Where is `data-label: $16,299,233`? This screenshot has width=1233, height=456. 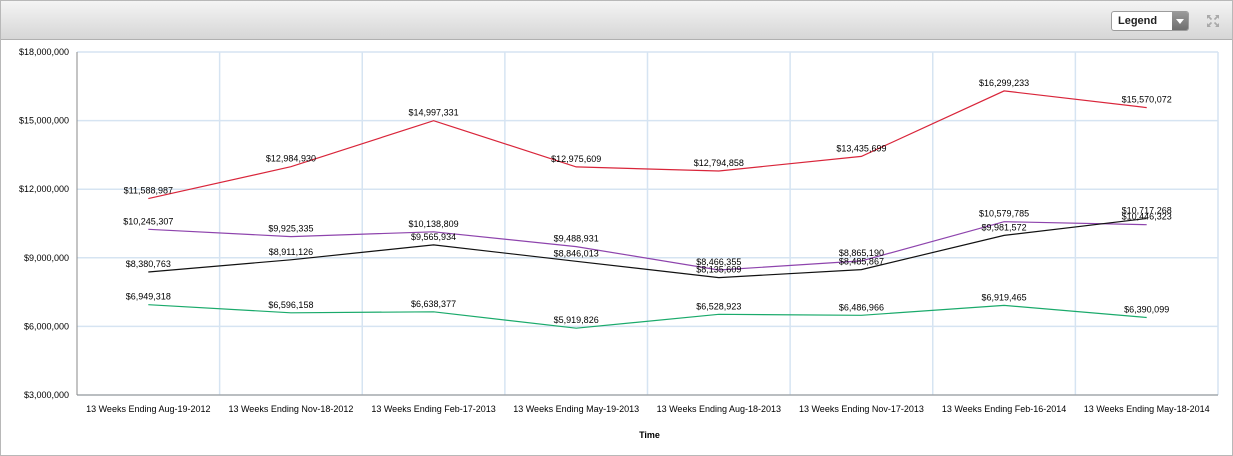
data-label: $16,299,233 is located at coordinates (1004, 83).